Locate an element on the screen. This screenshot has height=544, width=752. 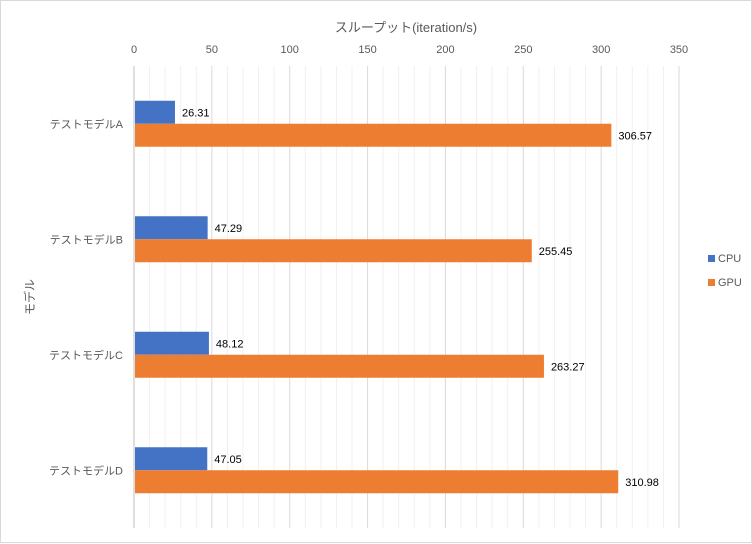
category-label: テストモデルC is located at coordinates (86, 355).